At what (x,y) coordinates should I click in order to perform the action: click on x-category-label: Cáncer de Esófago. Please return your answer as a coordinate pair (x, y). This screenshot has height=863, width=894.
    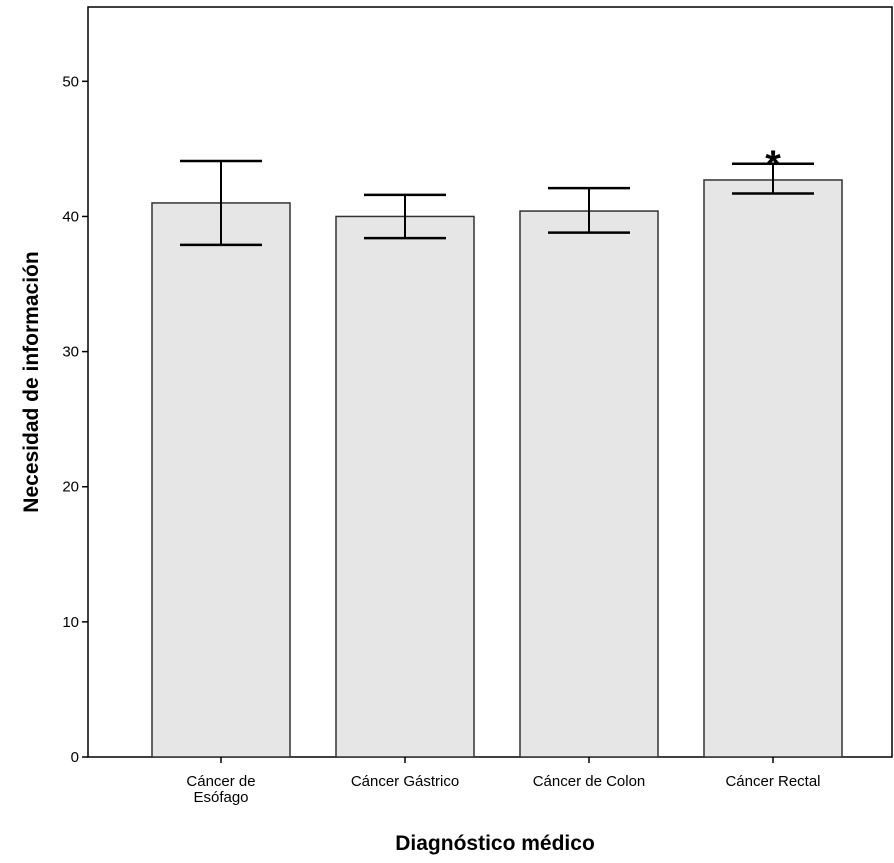
    Looking at the image, I should click on (220, 789).